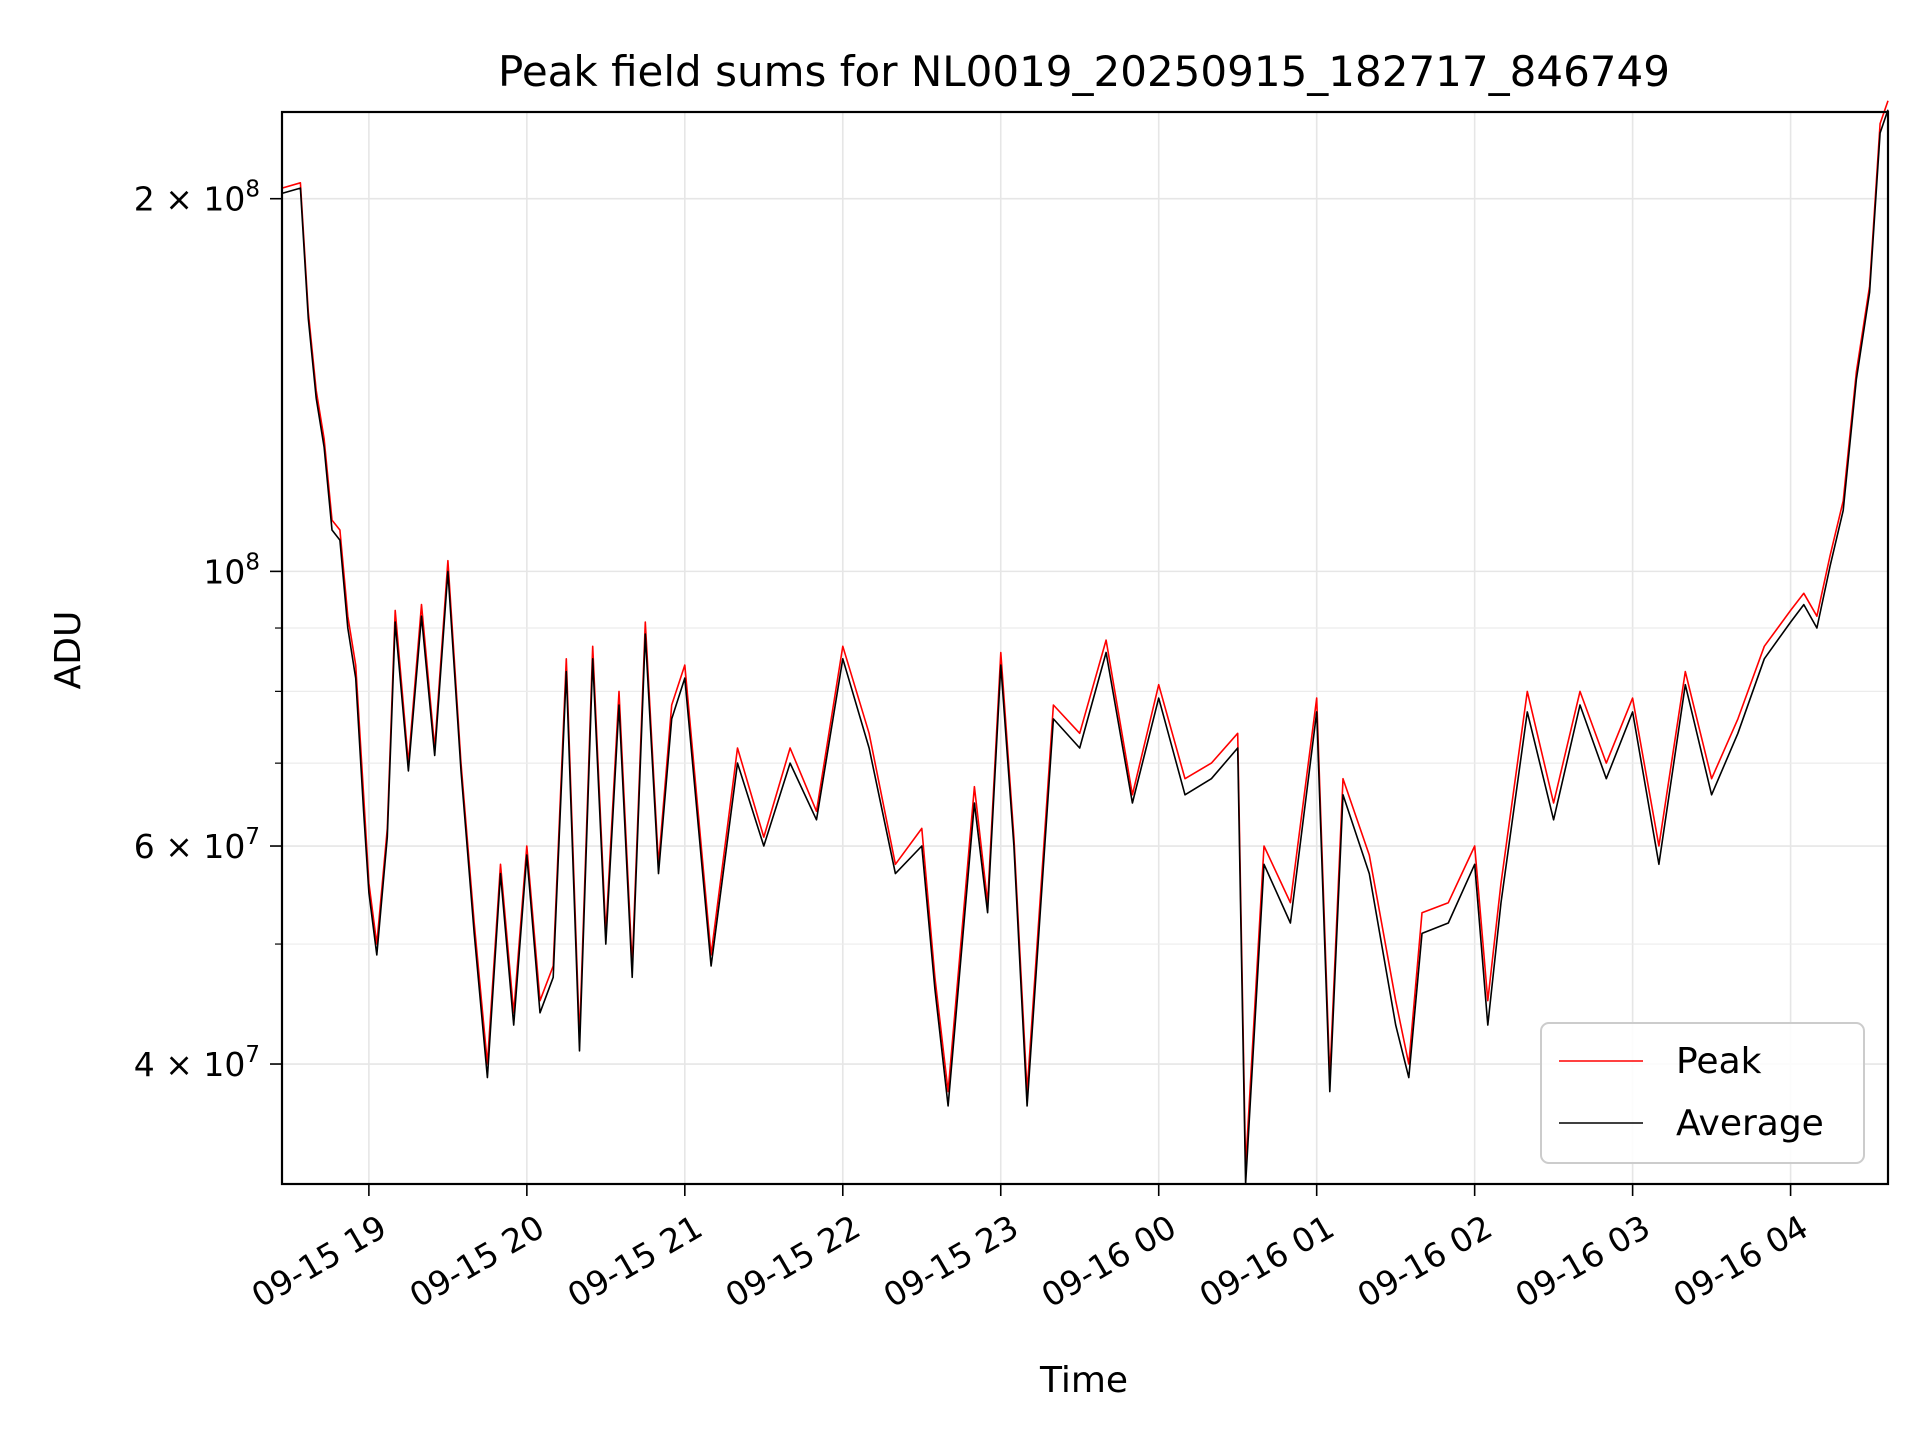 The image size is (1920, 1440). What do you see at coordinates (319, 1261) in the screenshot?
I see `x-tick-label: 09-15 19` at bounding box center [319, 1261].